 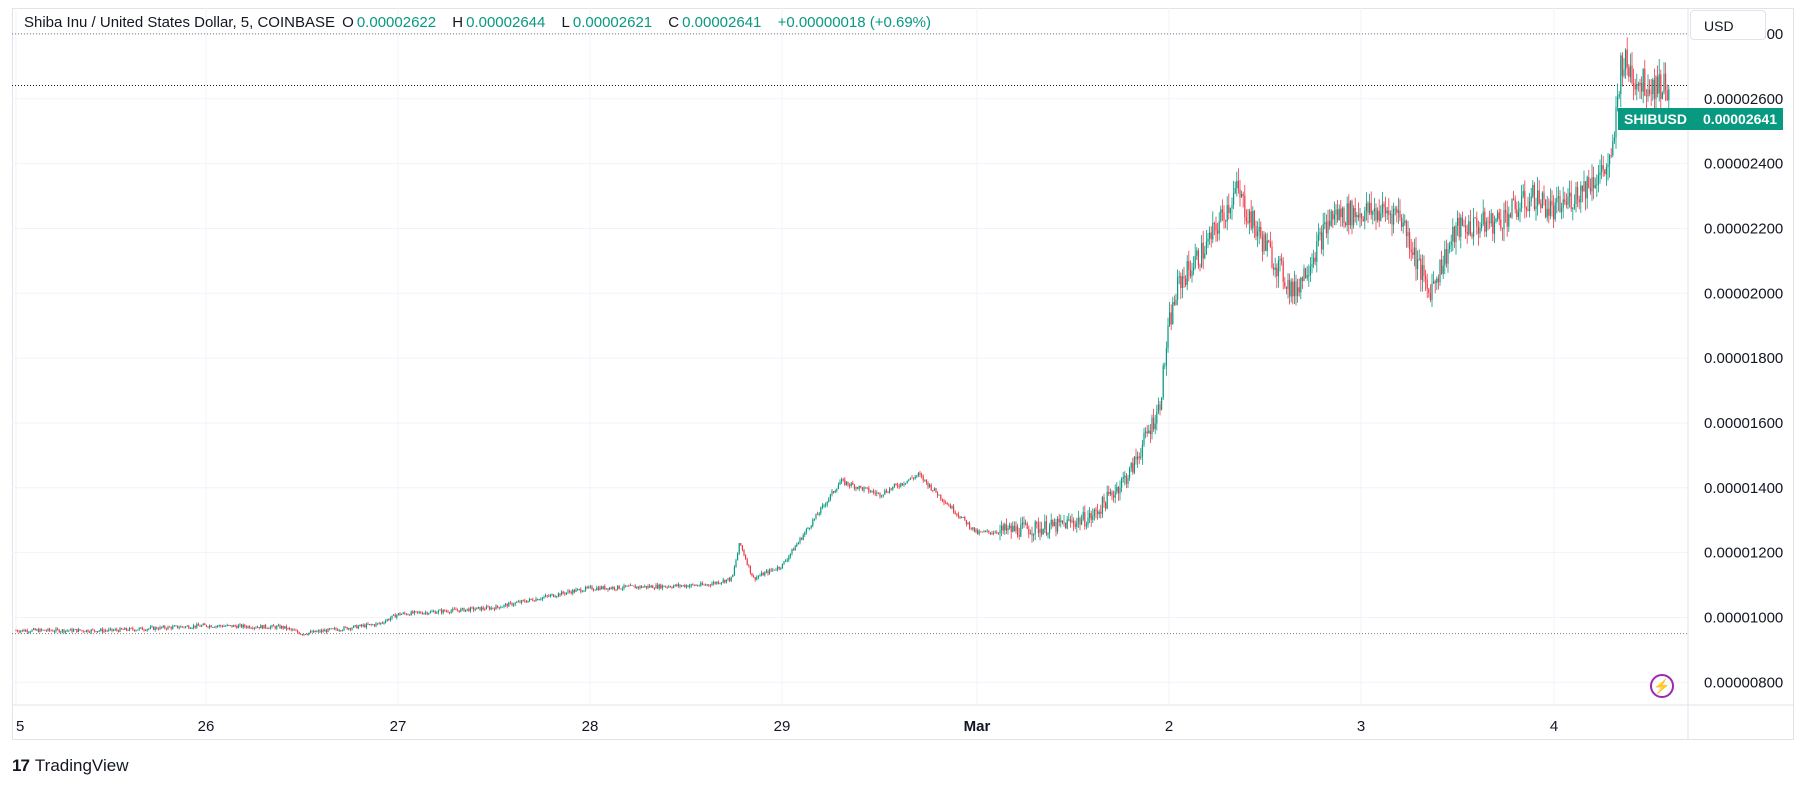 What do you see at coordinates (396, 22) in the screenshot?
I see `open-value: 0.00002622` at bounding box center [396, 22].